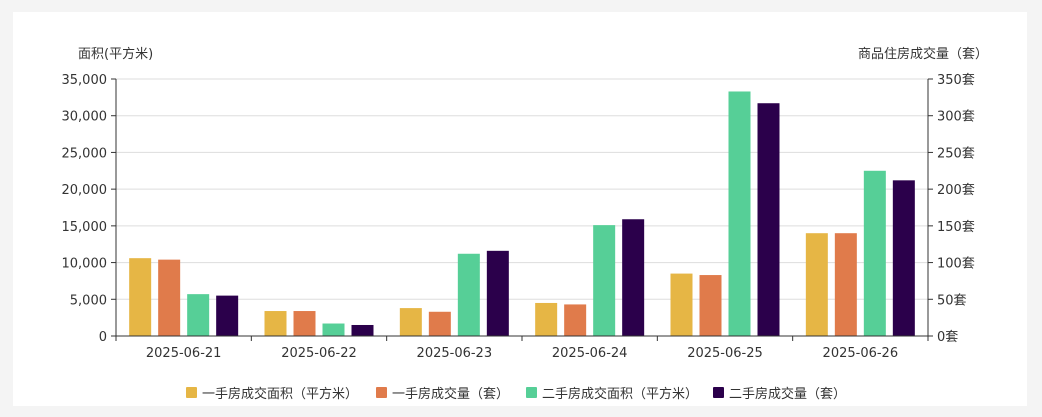  Describe the element at coordinates (956, 80) in the screenshot. I see `right-tick-label: 350套` at that location.